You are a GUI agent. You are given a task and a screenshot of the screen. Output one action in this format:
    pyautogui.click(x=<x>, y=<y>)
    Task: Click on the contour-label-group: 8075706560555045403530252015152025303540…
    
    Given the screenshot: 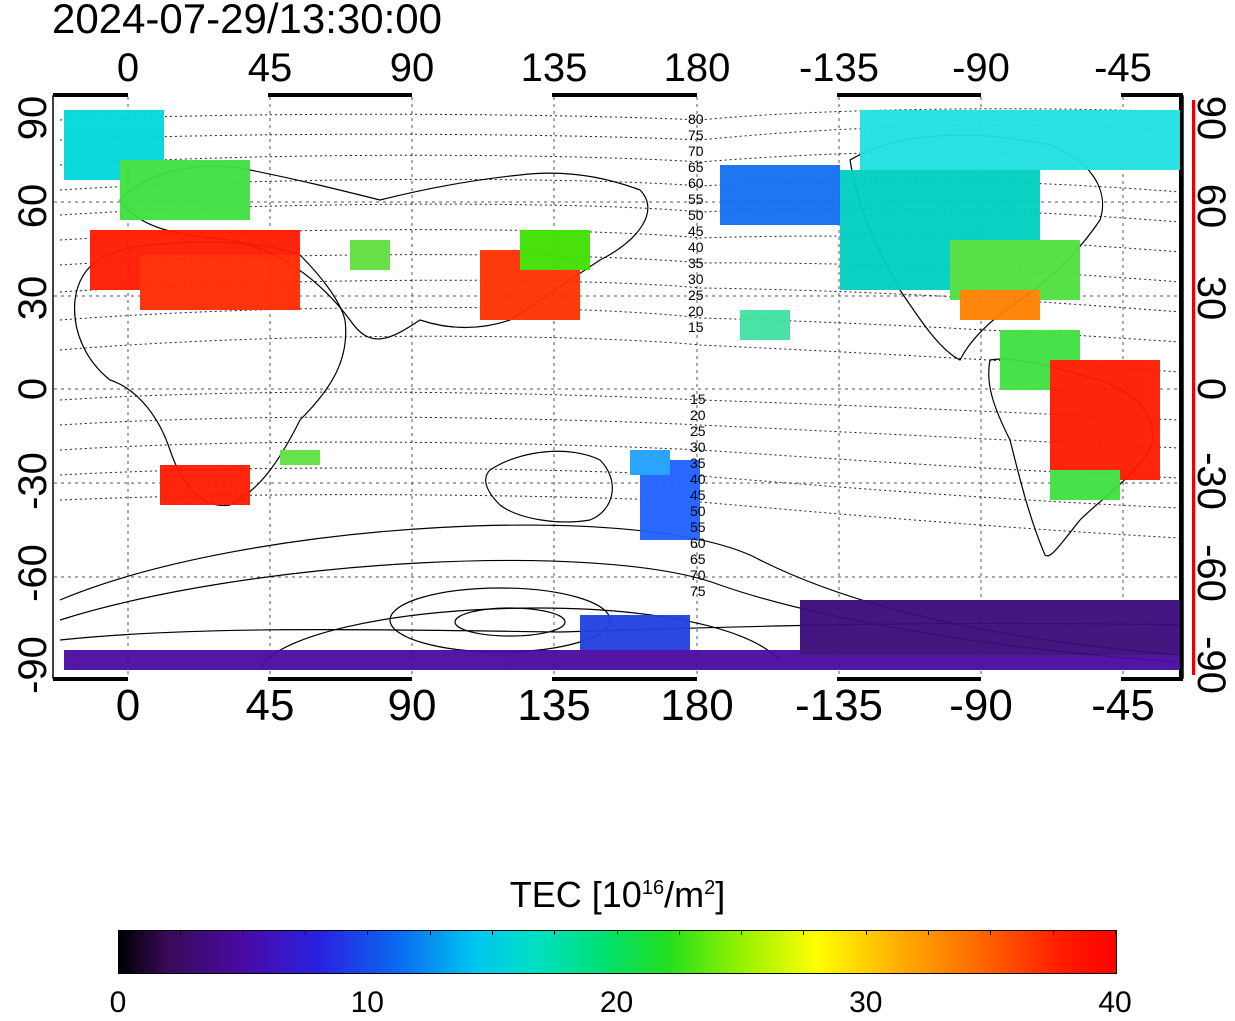 What is the action you would take?
    pyautogui.click(x=697, y=355)
    